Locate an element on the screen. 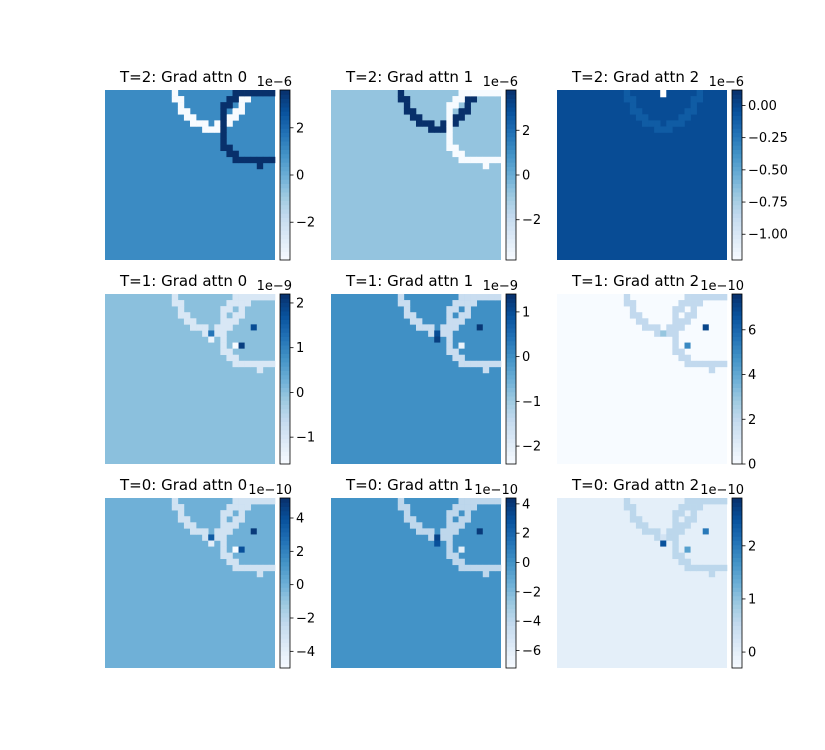 The width and height of the screenshot is (825, 750). colorbar-tick-label: 2 is located at coordinates (752, 546).